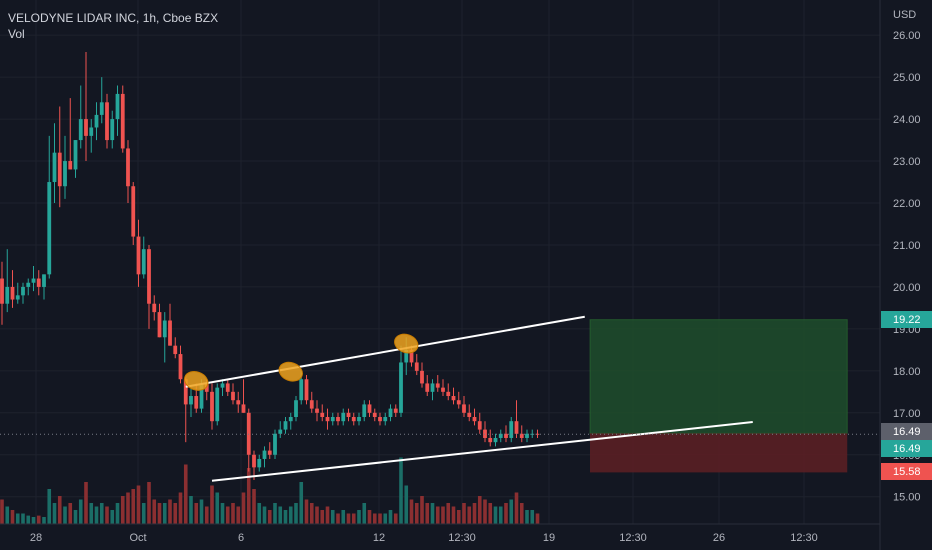 The image size is (932, 550). I want to click on time-tick-label: Oct, so click(137, 538).